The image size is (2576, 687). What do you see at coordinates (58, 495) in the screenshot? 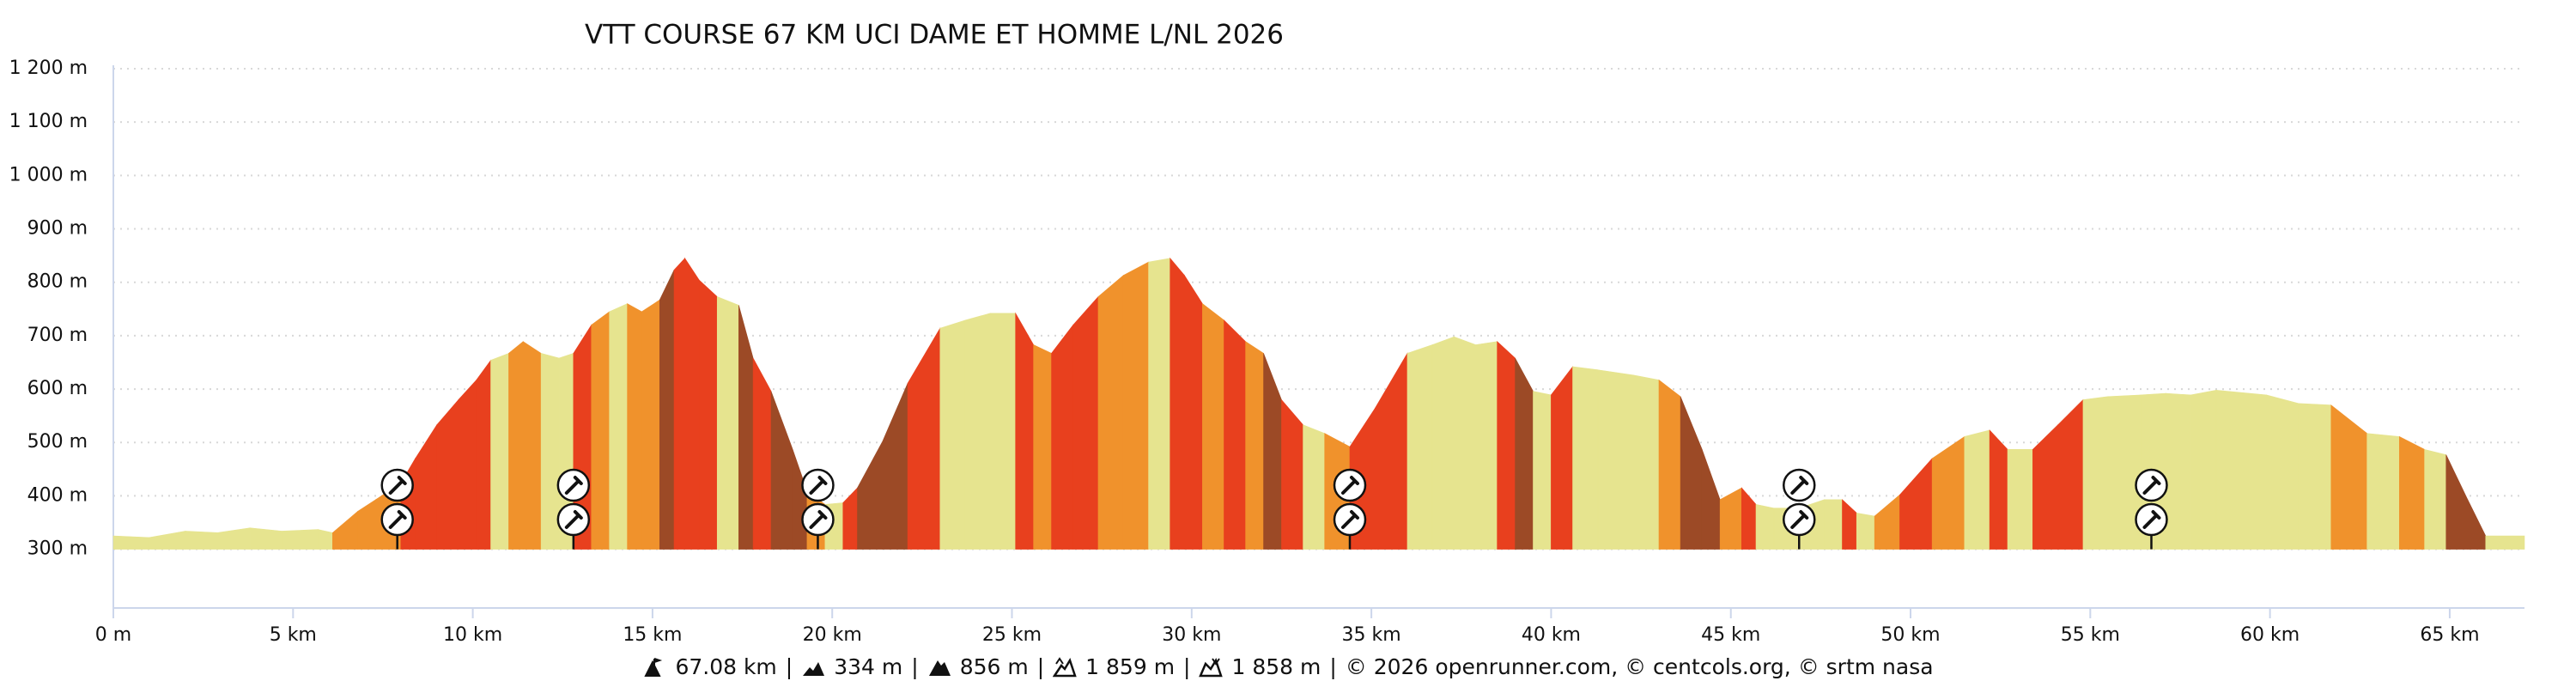
I see `y-tick-label: 400 m` at bounding box center [58, 495].